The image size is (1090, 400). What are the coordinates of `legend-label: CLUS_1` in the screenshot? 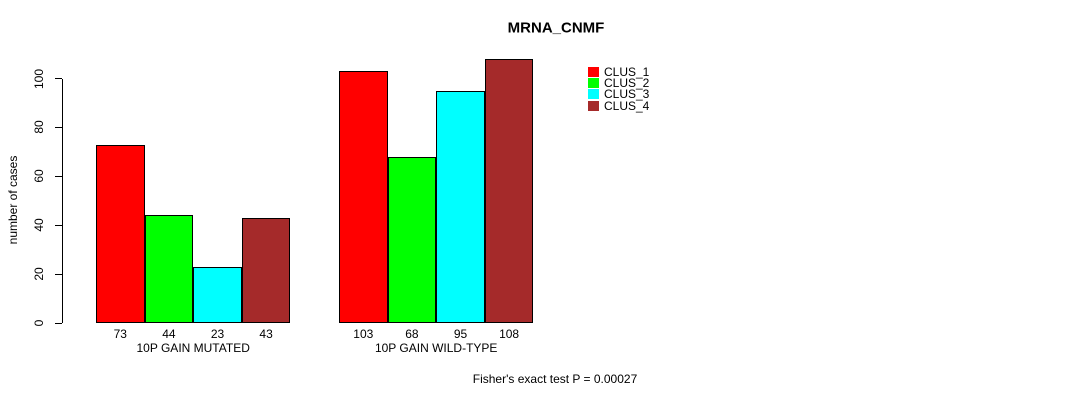 It's located at (627, 71).